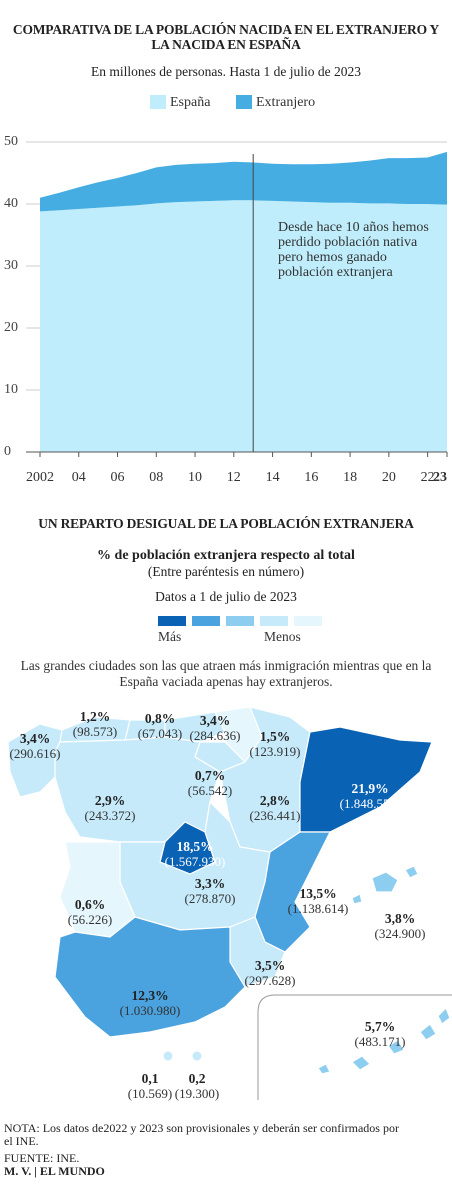 This screenshot has width=452, height=1200. What do you see at coordinates (275, 815) in the screenshot?
I see `region-count: (236.441)` at bounding box center [275, 815].